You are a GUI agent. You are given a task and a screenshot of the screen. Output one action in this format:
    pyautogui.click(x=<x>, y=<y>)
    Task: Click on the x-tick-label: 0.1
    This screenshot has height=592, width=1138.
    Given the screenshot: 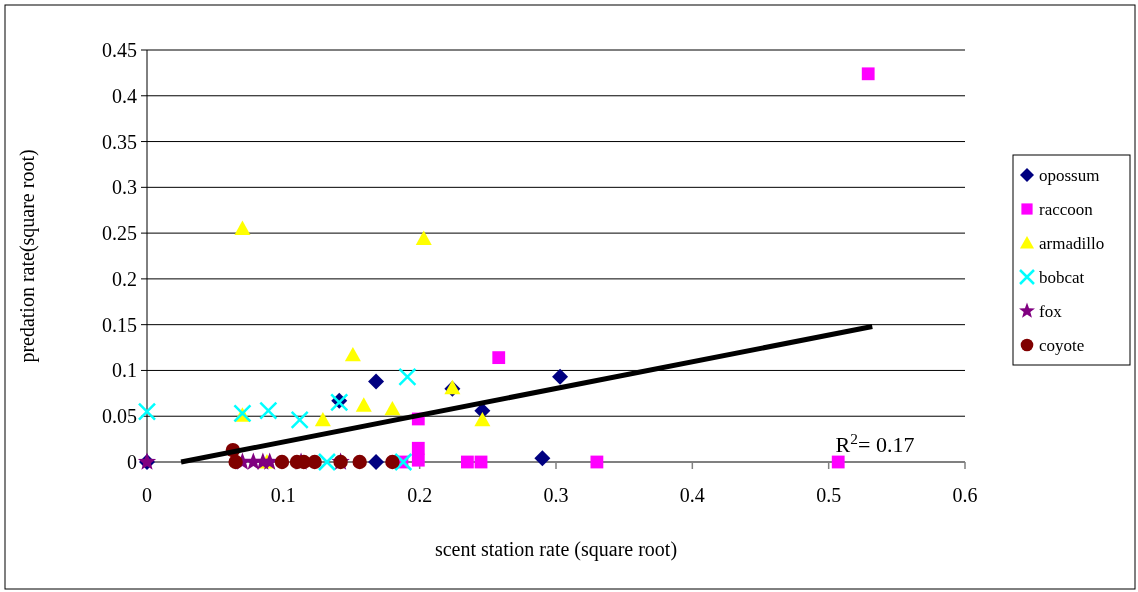 What is the action you would take?
    pyautogui.click(x=283, y=495)
    